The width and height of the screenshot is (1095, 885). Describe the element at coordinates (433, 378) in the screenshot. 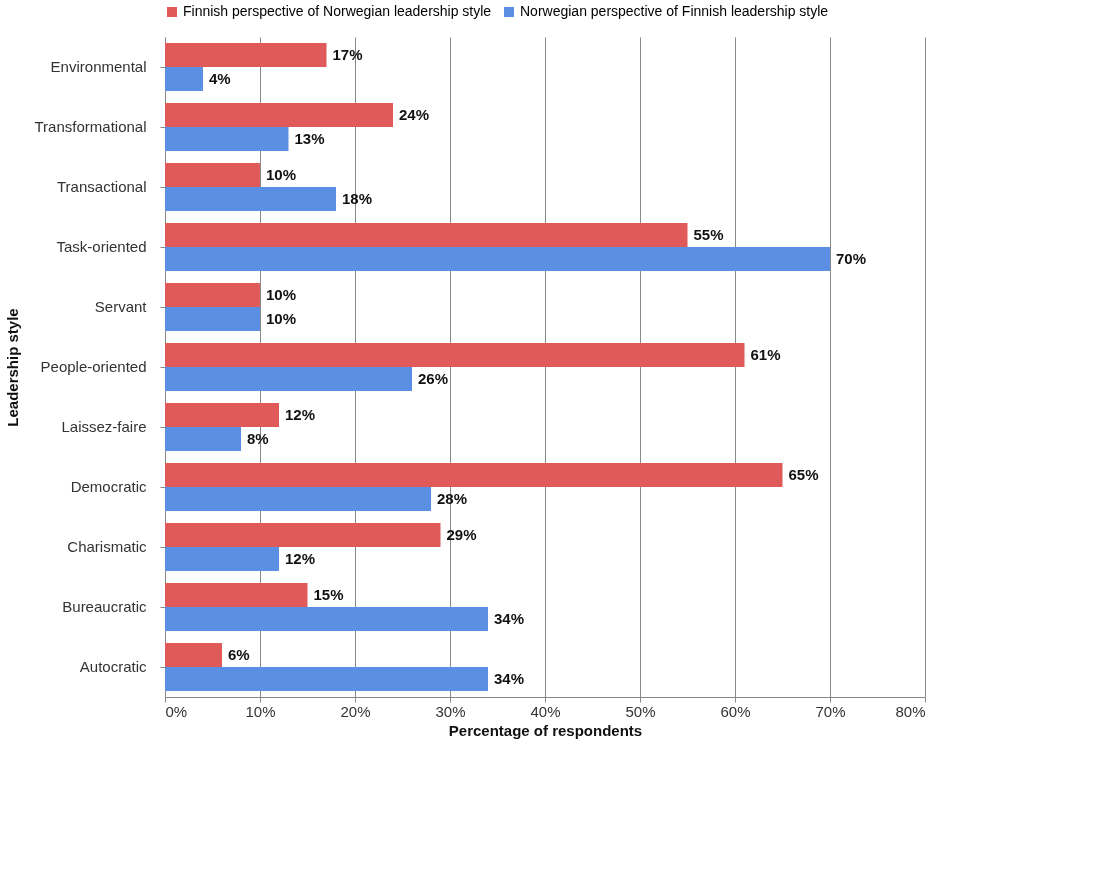

I see `data-label: 26%` at that location.